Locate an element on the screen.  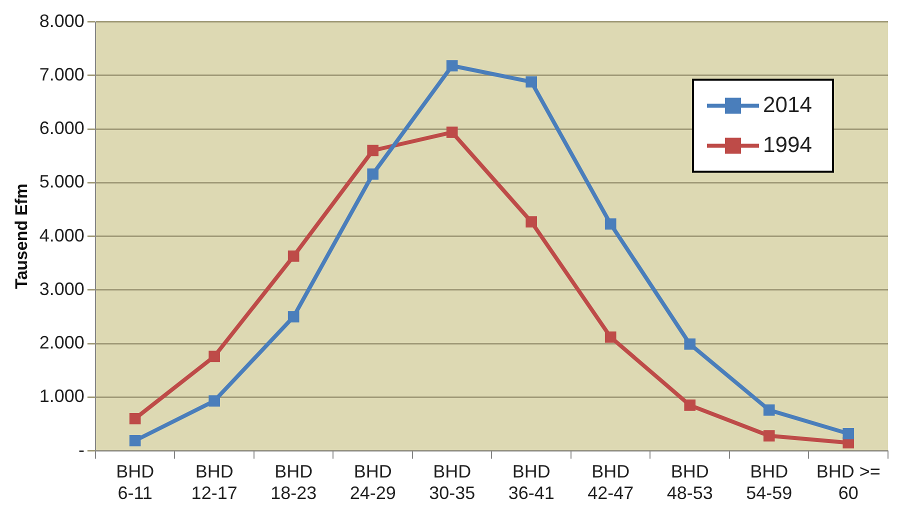
x-tick-label: BHD 6-11 is located at coordinates (135, 483).